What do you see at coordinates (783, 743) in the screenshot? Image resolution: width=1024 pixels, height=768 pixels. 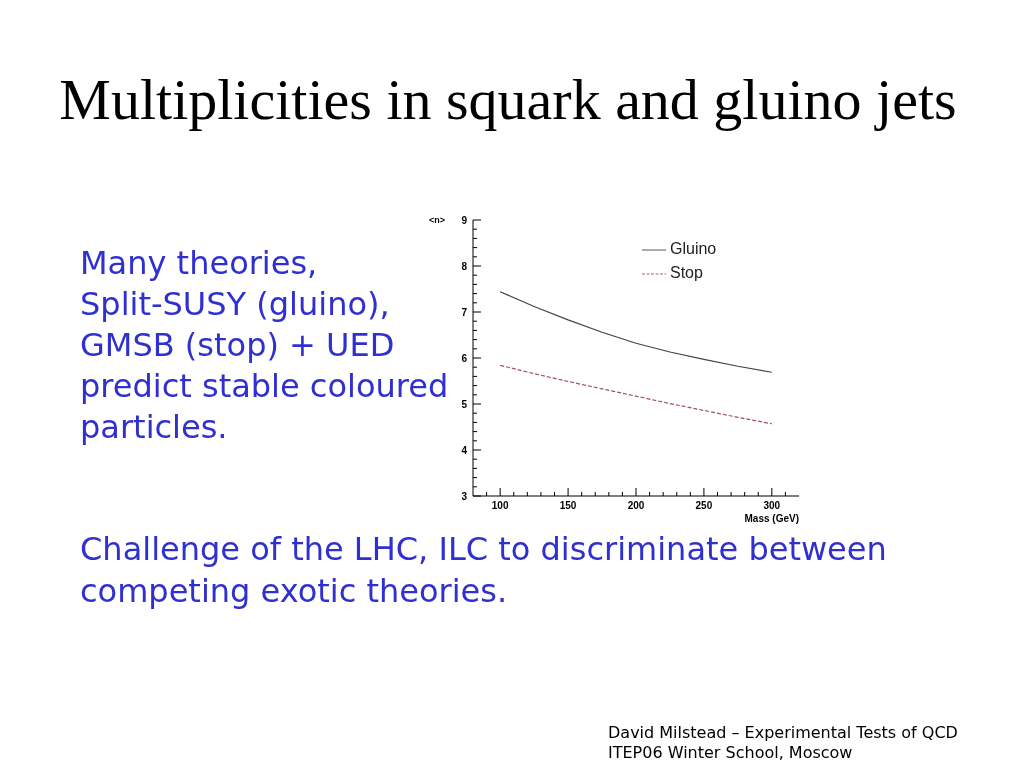 I see `text: David Milstead – Experimental Tests of QCD ITEP06 Winter School, Moscow` at bounding box center [783, 743].